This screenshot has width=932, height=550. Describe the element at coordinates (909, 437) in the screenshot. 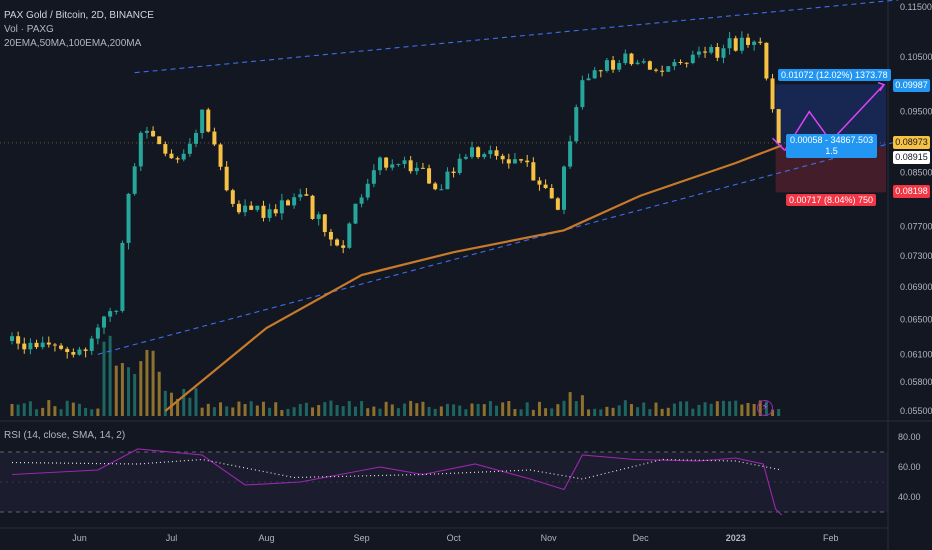

I see `rsi-axis-tick: 80.00` at that location.